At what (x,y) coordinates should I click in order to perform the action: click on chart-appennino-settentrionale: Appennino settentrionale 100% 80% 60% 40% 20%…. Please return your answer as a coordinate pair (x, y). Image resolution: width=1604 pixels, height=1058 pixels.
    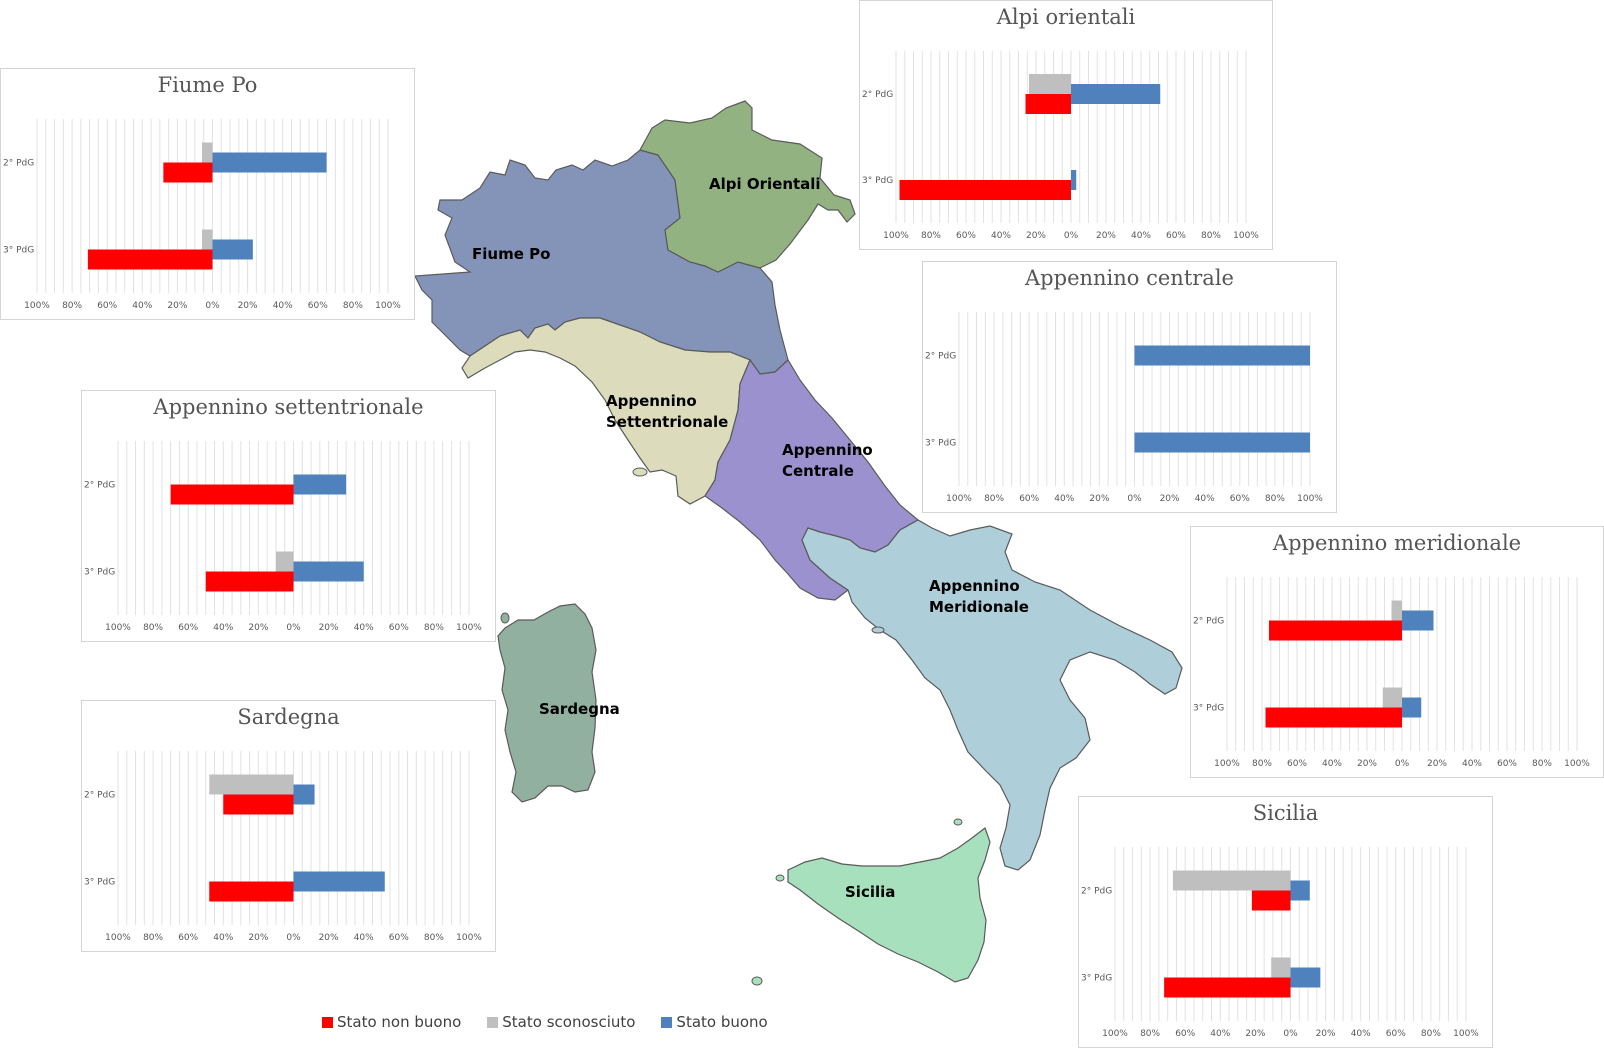
    Looking at the image, I should click on (288, 516).